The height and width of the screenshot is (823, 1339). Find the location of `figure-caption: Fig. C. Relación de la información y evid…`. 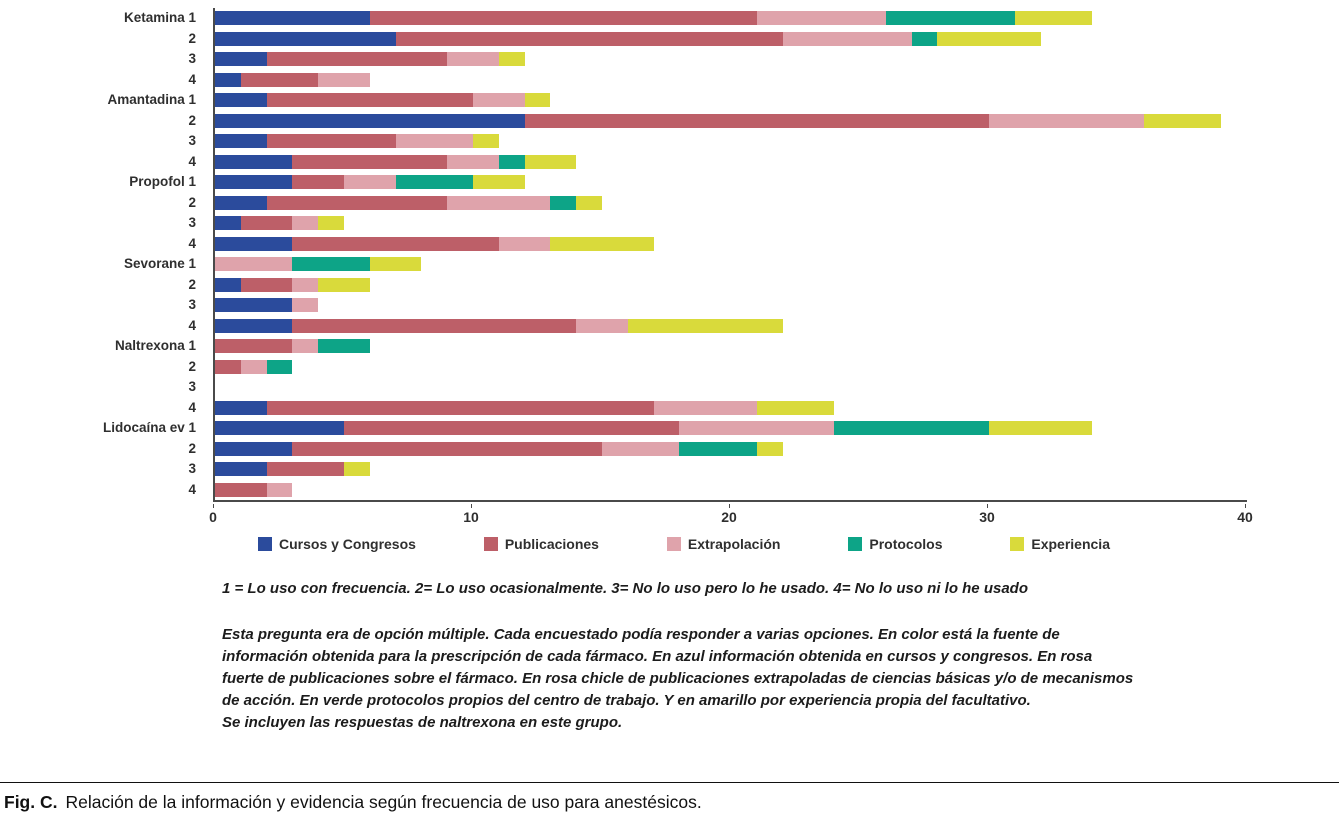

figure-caption: Fig. C. Relación de la información y evid… is located at coordinates (664, 802).